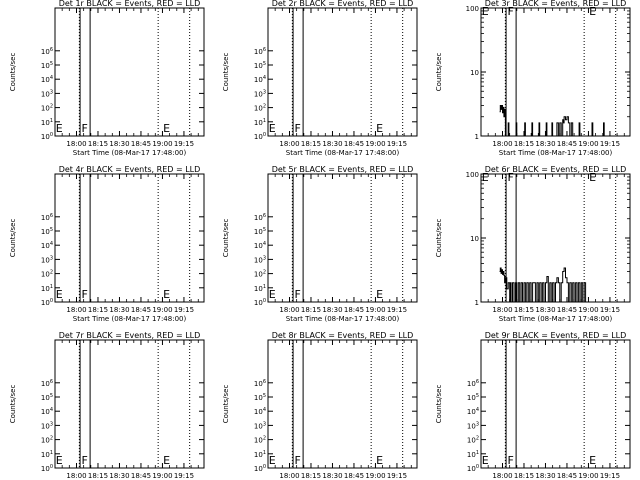 The height and width of the screenshot is (480, 640). What do you see at coordinates (556, 4) in the screenshot?
I see `panel-title: Det 3r BLACK = Events, RED = LLD` at bounding box center [556, 4].